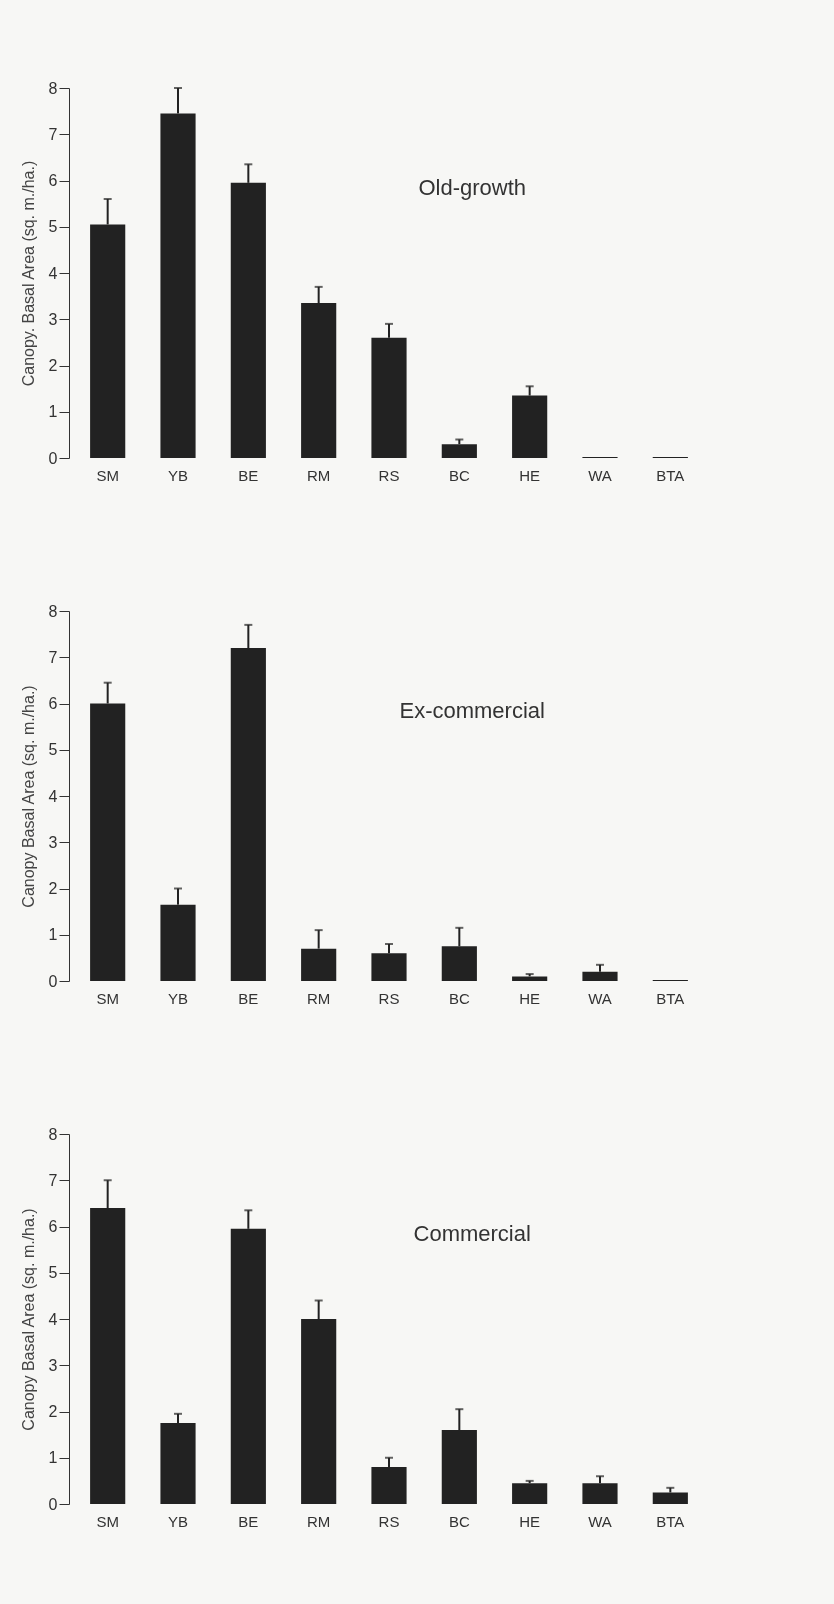 This screenshot has height=1604, width=834. Describe the element at coordinates (472, 1233) in the screenshot. I see `text: Commercial` at that location.